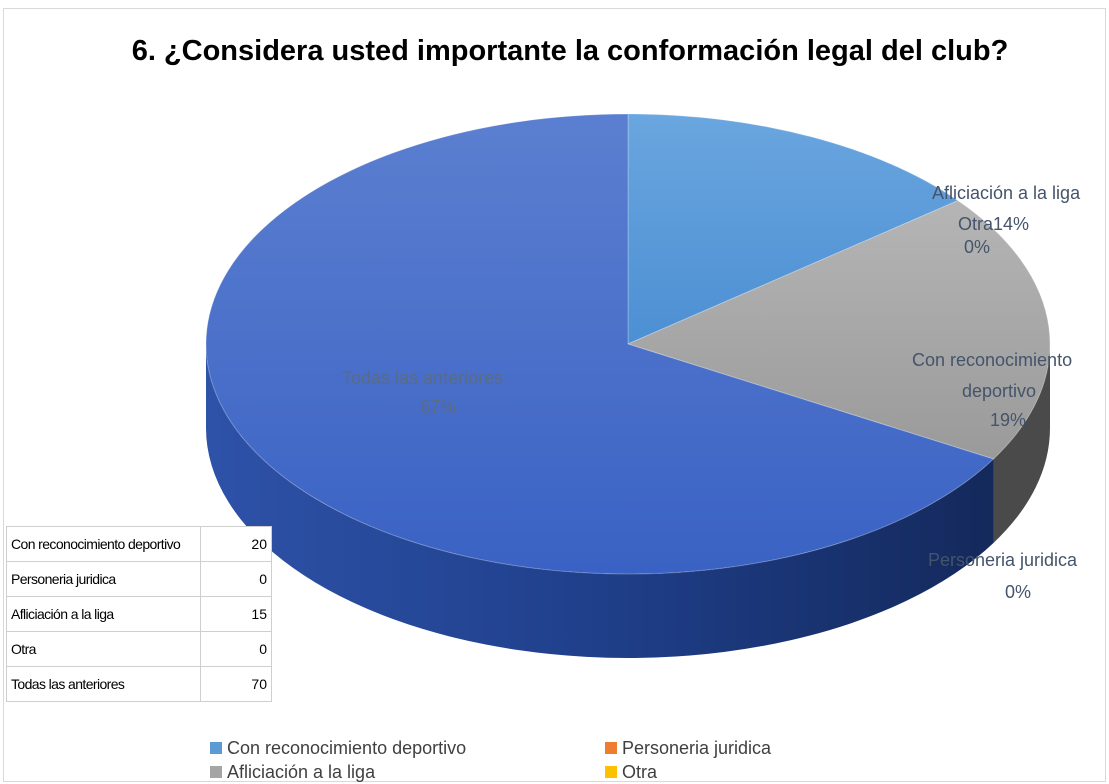 The height and width of the screenshot is (784, 1109). I want to click on legend-label: Con reconocimiento deportivo, so click(347, 748).